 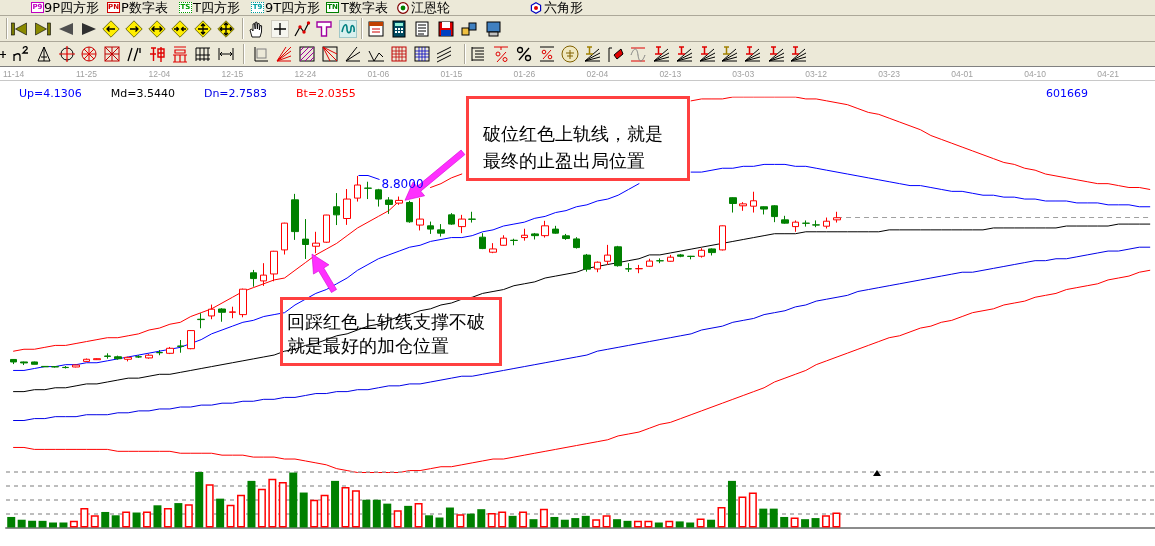 I want to click on x-tick-label: 04-21, so click(x=1108, y=74).